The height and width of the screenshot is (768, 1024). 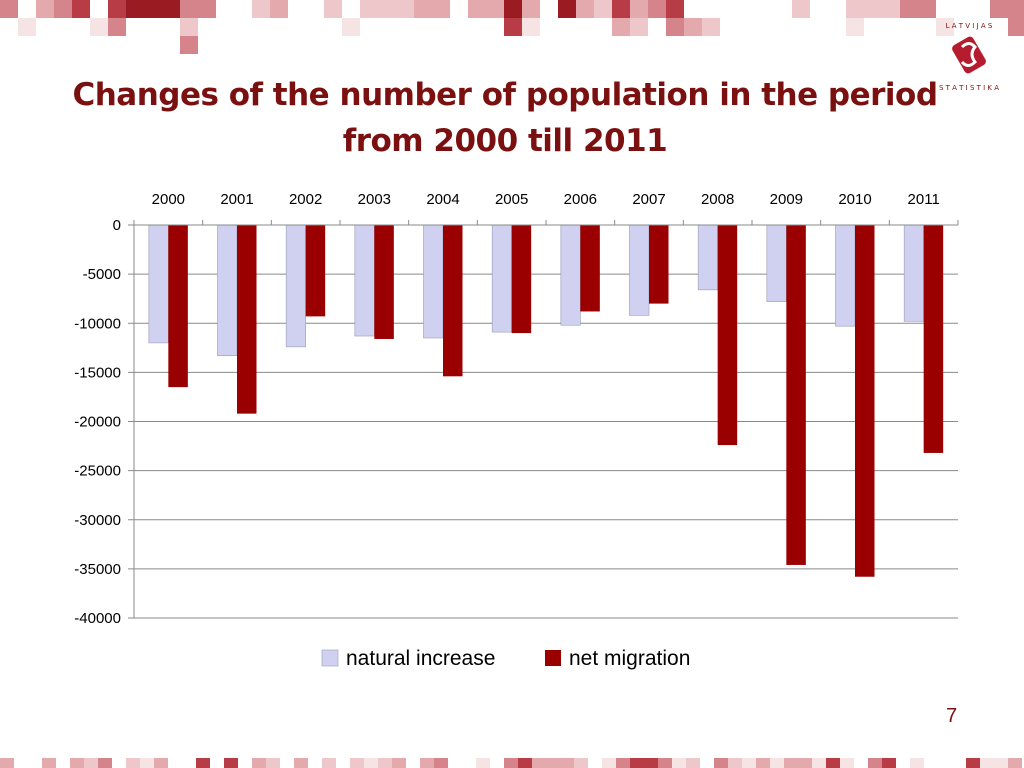 What do you see at coordinates (854, 199) in the screenshot?
I see `x-tick-label: 2010` at bounding box center [854, 199].